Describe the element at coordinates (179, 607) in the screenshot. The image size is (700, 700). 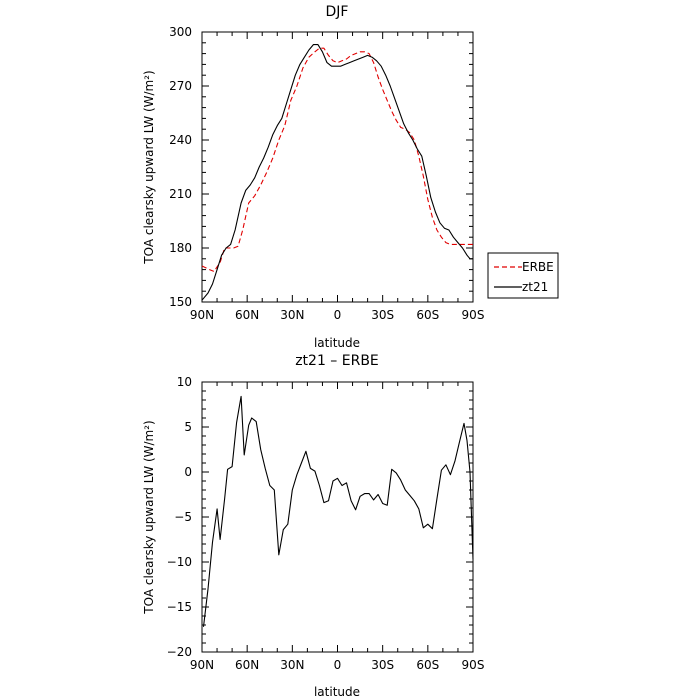
I see `y-tick-label: −15` at that location.